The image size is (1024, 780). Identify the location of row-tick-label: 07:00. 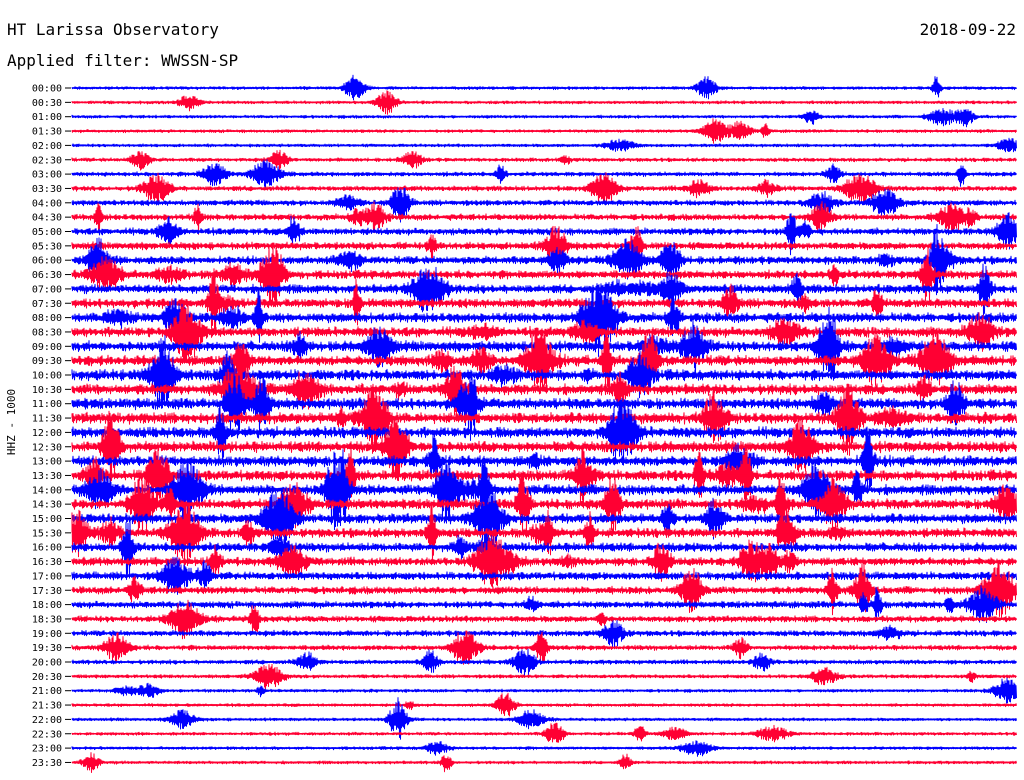
(47, 289).